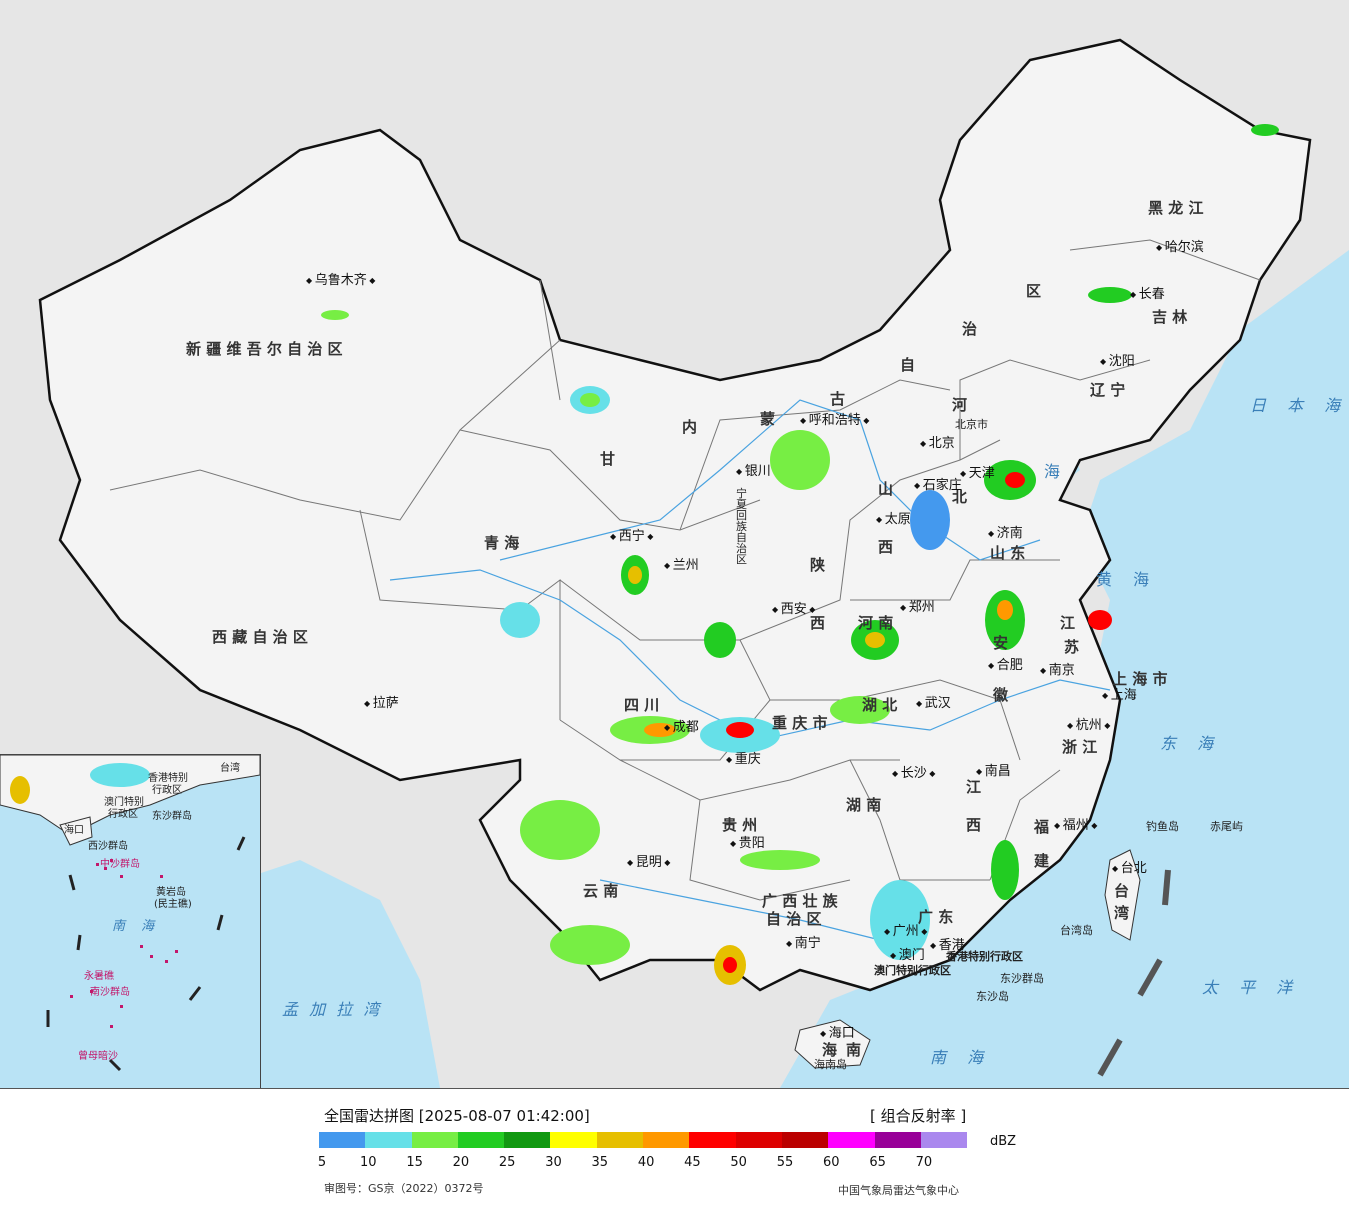  Describe the element at coordinates (886, 489) in the screenshot. I see `province-shanxi: 山` at that location.